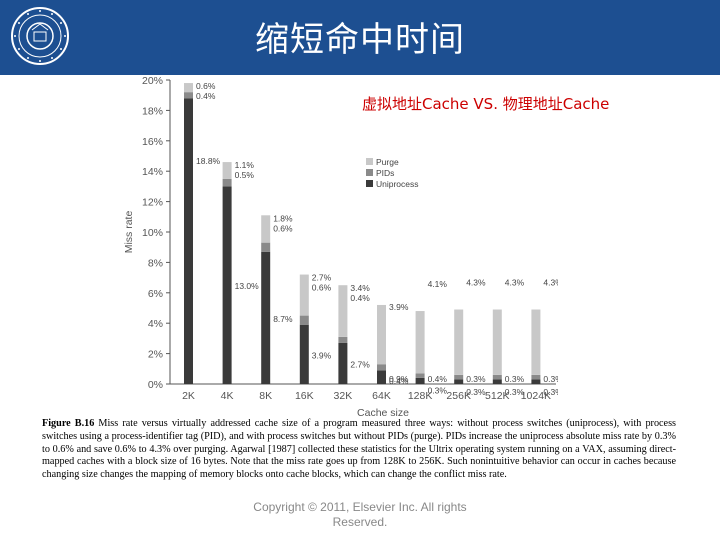 Image resolution: width=720 pixels, height=540 pixels. What do you see at coordinates (283, 319) in the screenshot?
I see `data-label-uniprocess: 8.7%` at bounding box center [283, 319].